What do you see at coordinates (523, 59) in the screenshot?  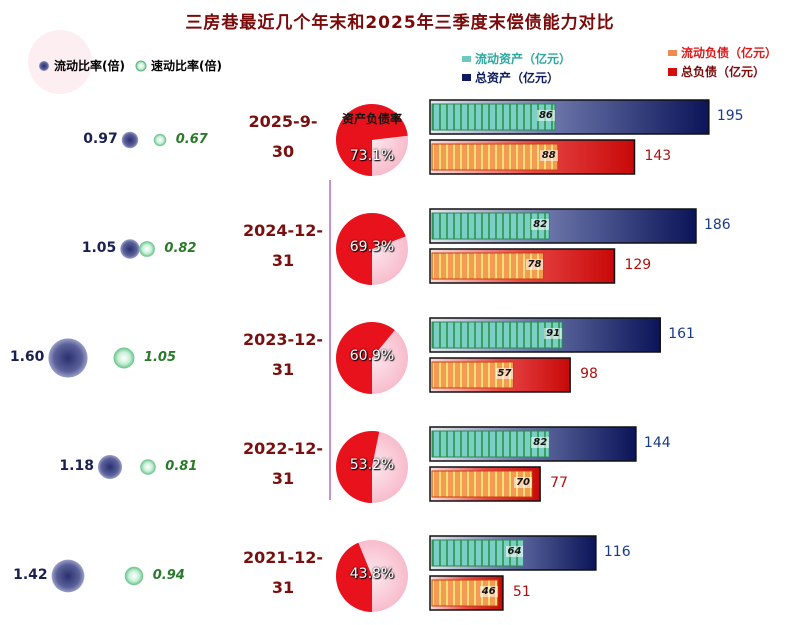 I see `legend-current-assets-label: 流动资产（亿元）` at bounding box center [523, 59].